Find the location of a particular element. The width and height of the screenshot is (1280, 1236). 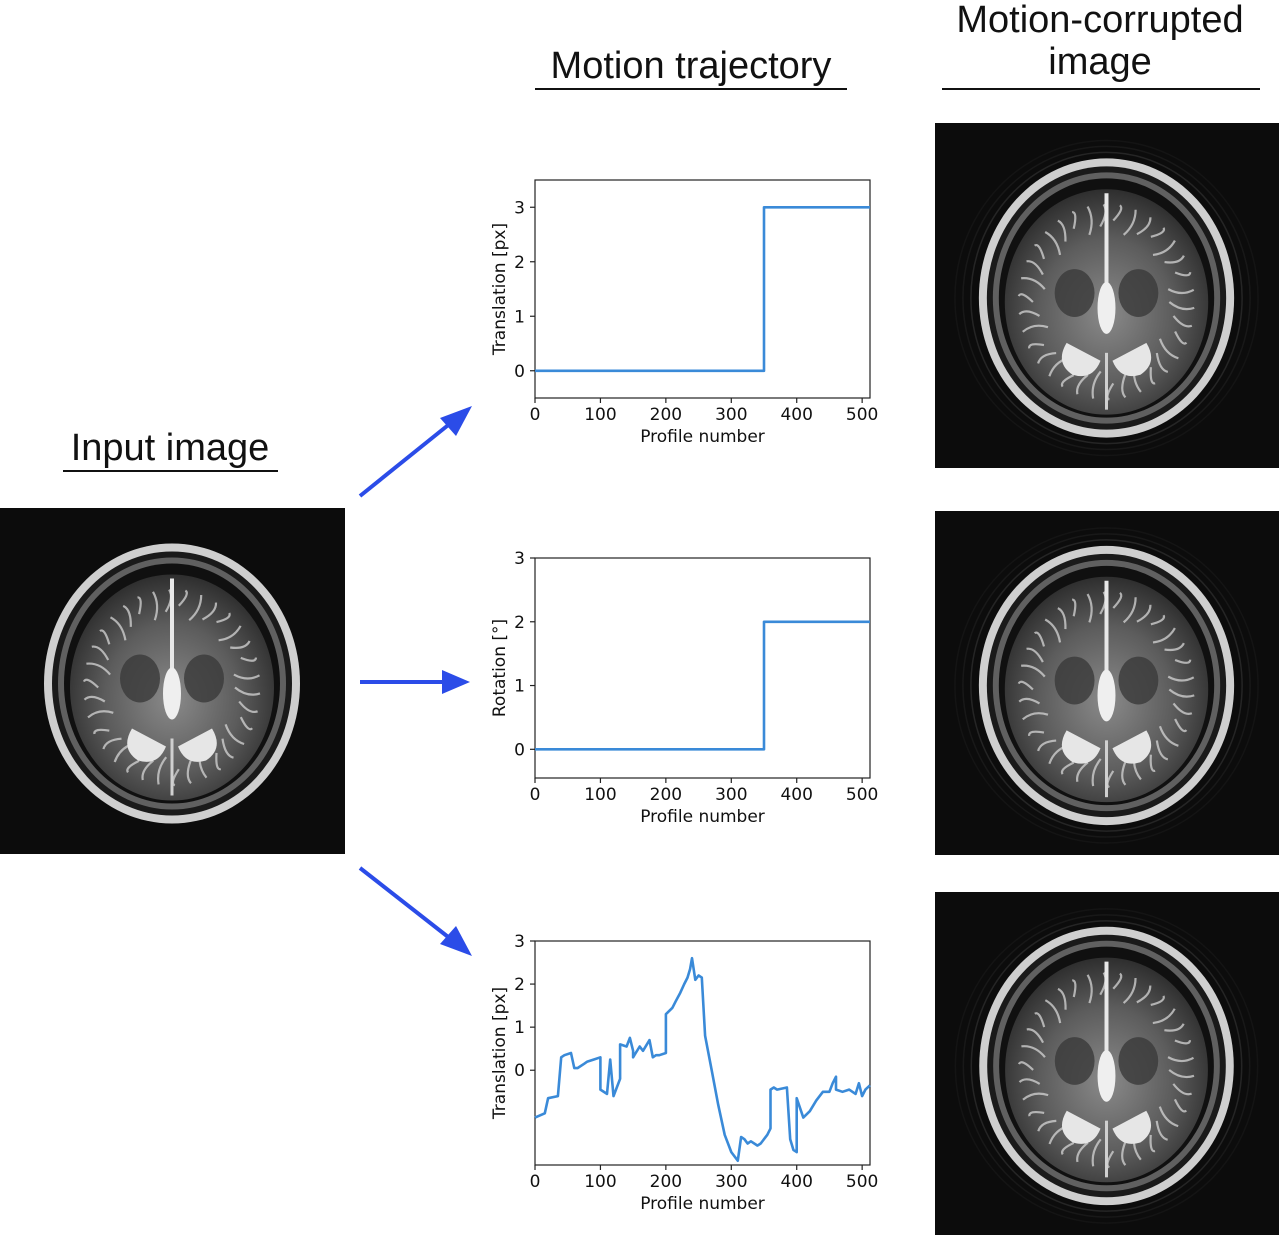

corrupted-mri-image-random is located at coordinates (1107, 1063).